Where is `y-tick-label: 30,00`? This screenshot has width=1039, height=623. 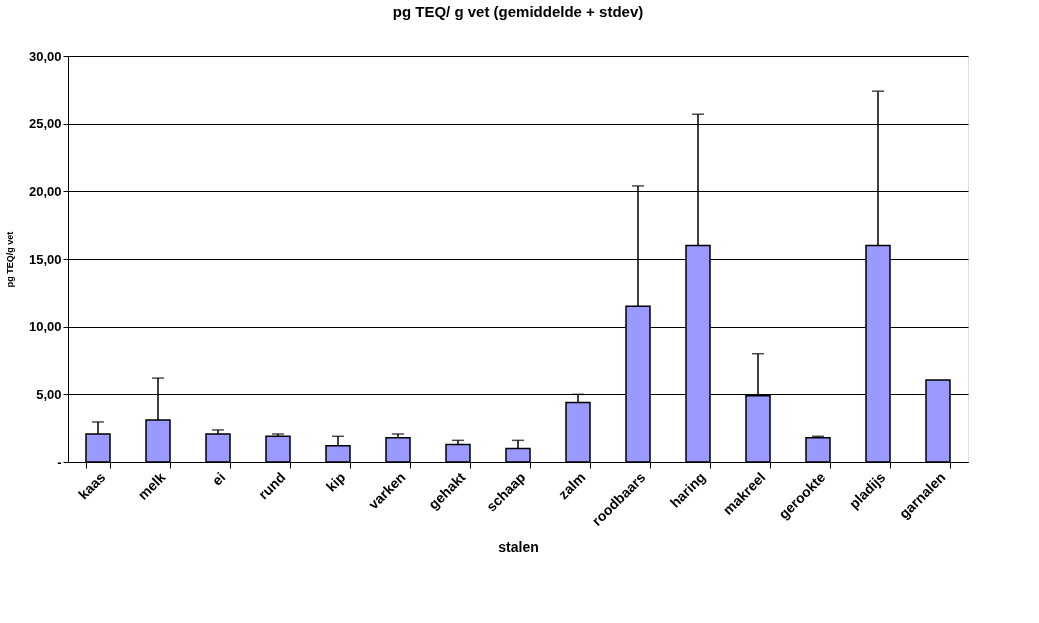
y-tick-label: 30,00 is located at coordinates (45, 56).